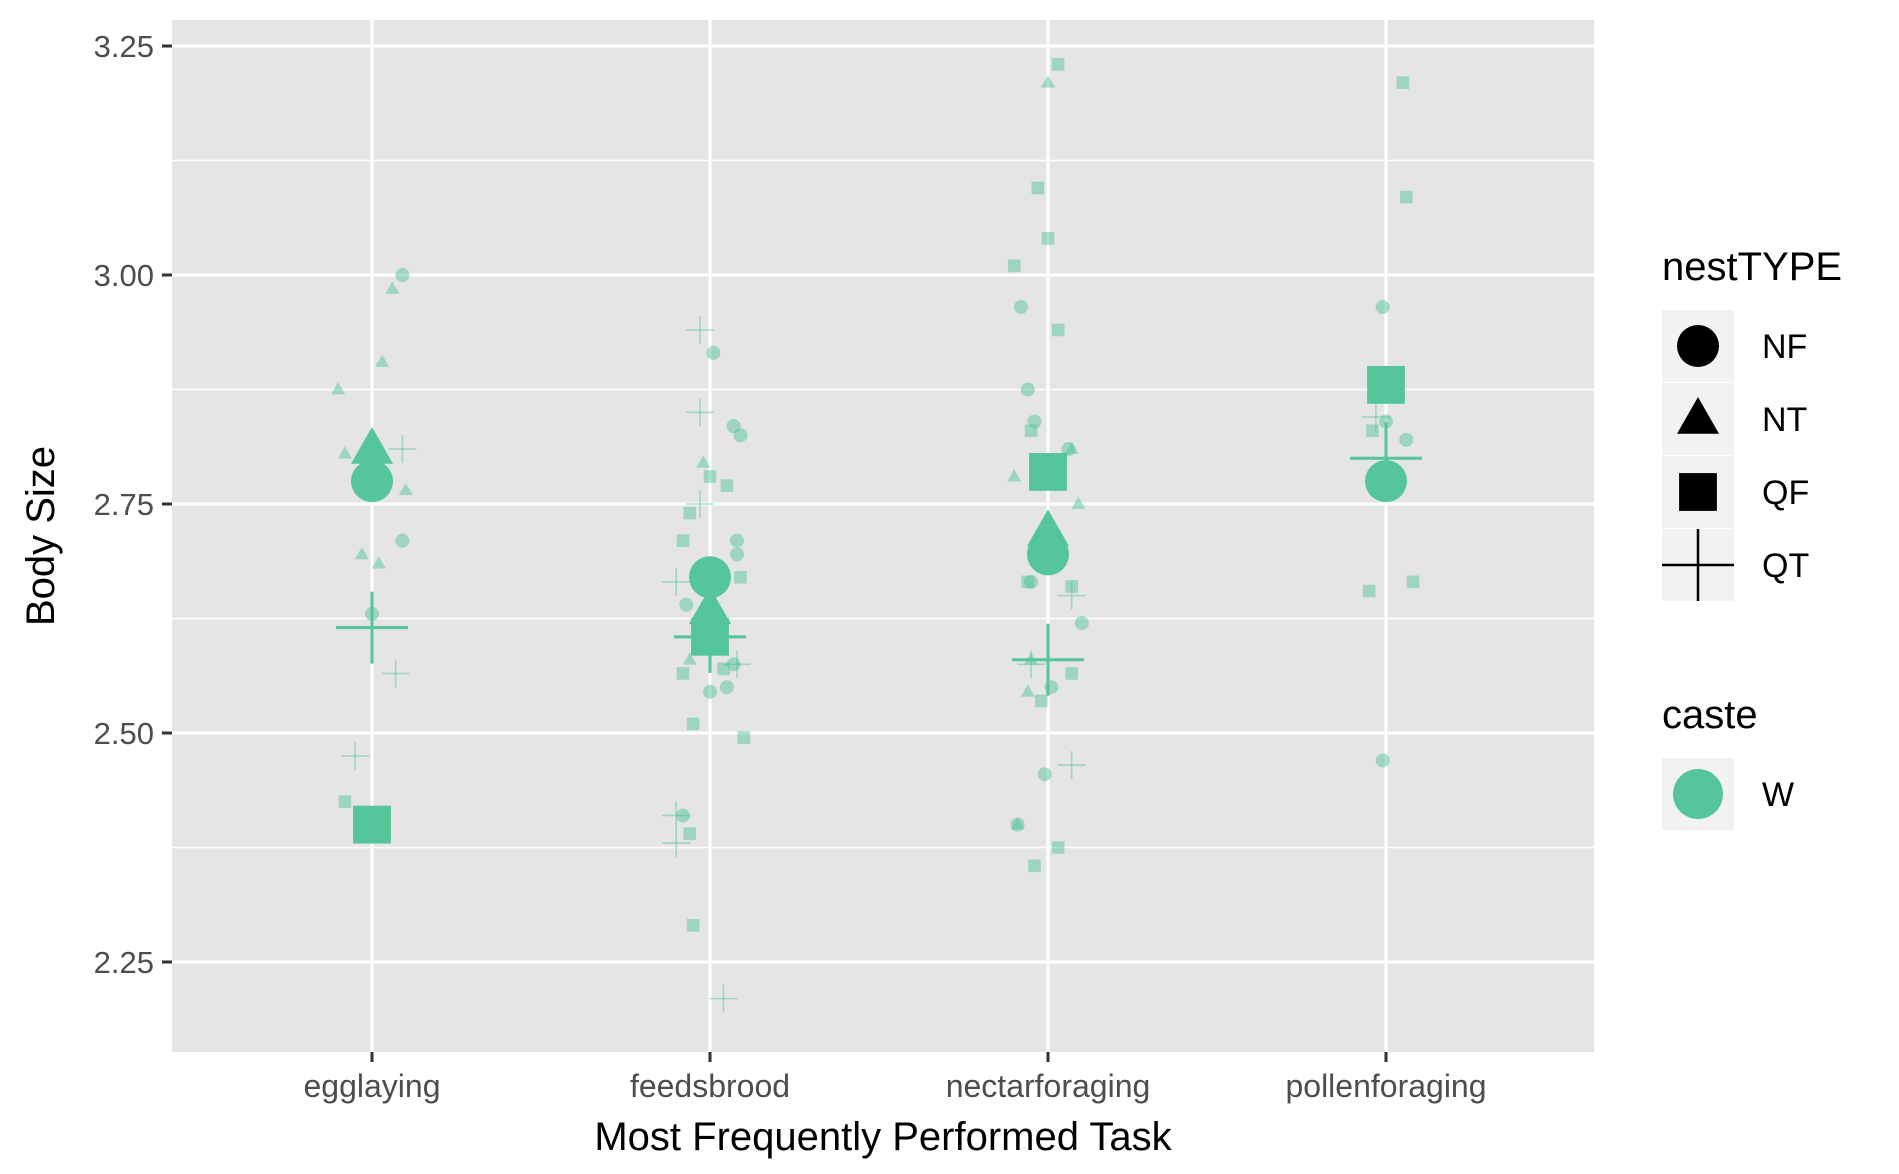 This screenshot has height=1174, width=1899. I want to click on x-tick-label: pollenforaging, so click(1385, 1086).